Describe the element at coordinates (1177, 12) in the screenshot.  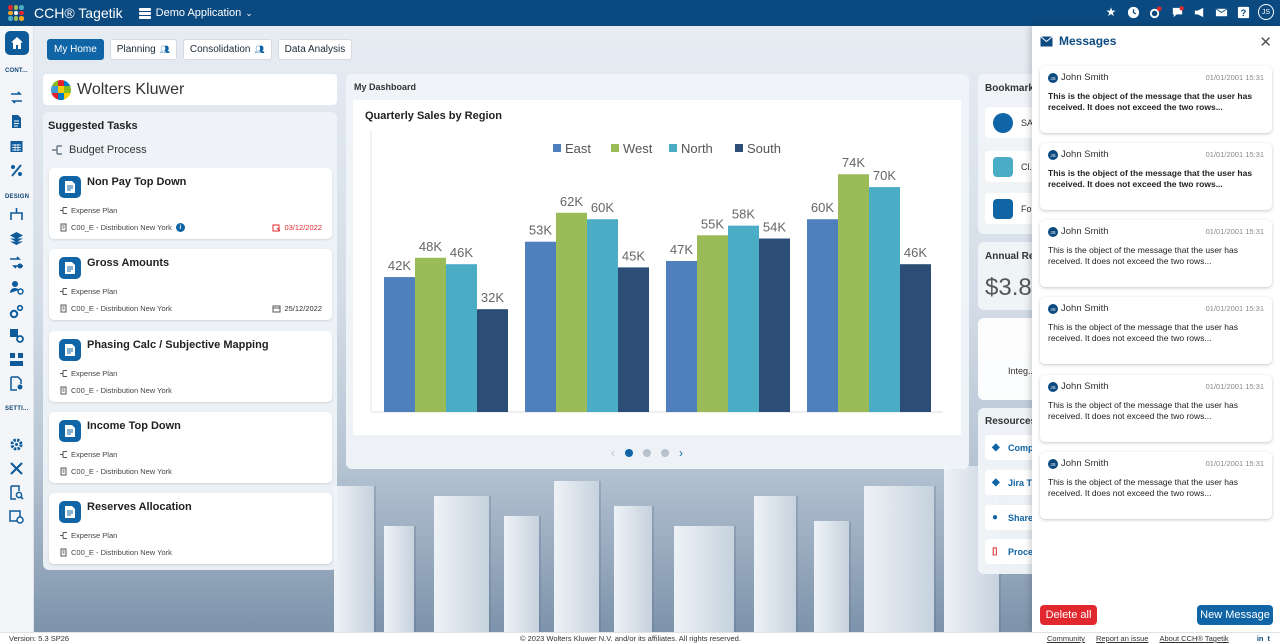
I see `chat-icon` at that location.